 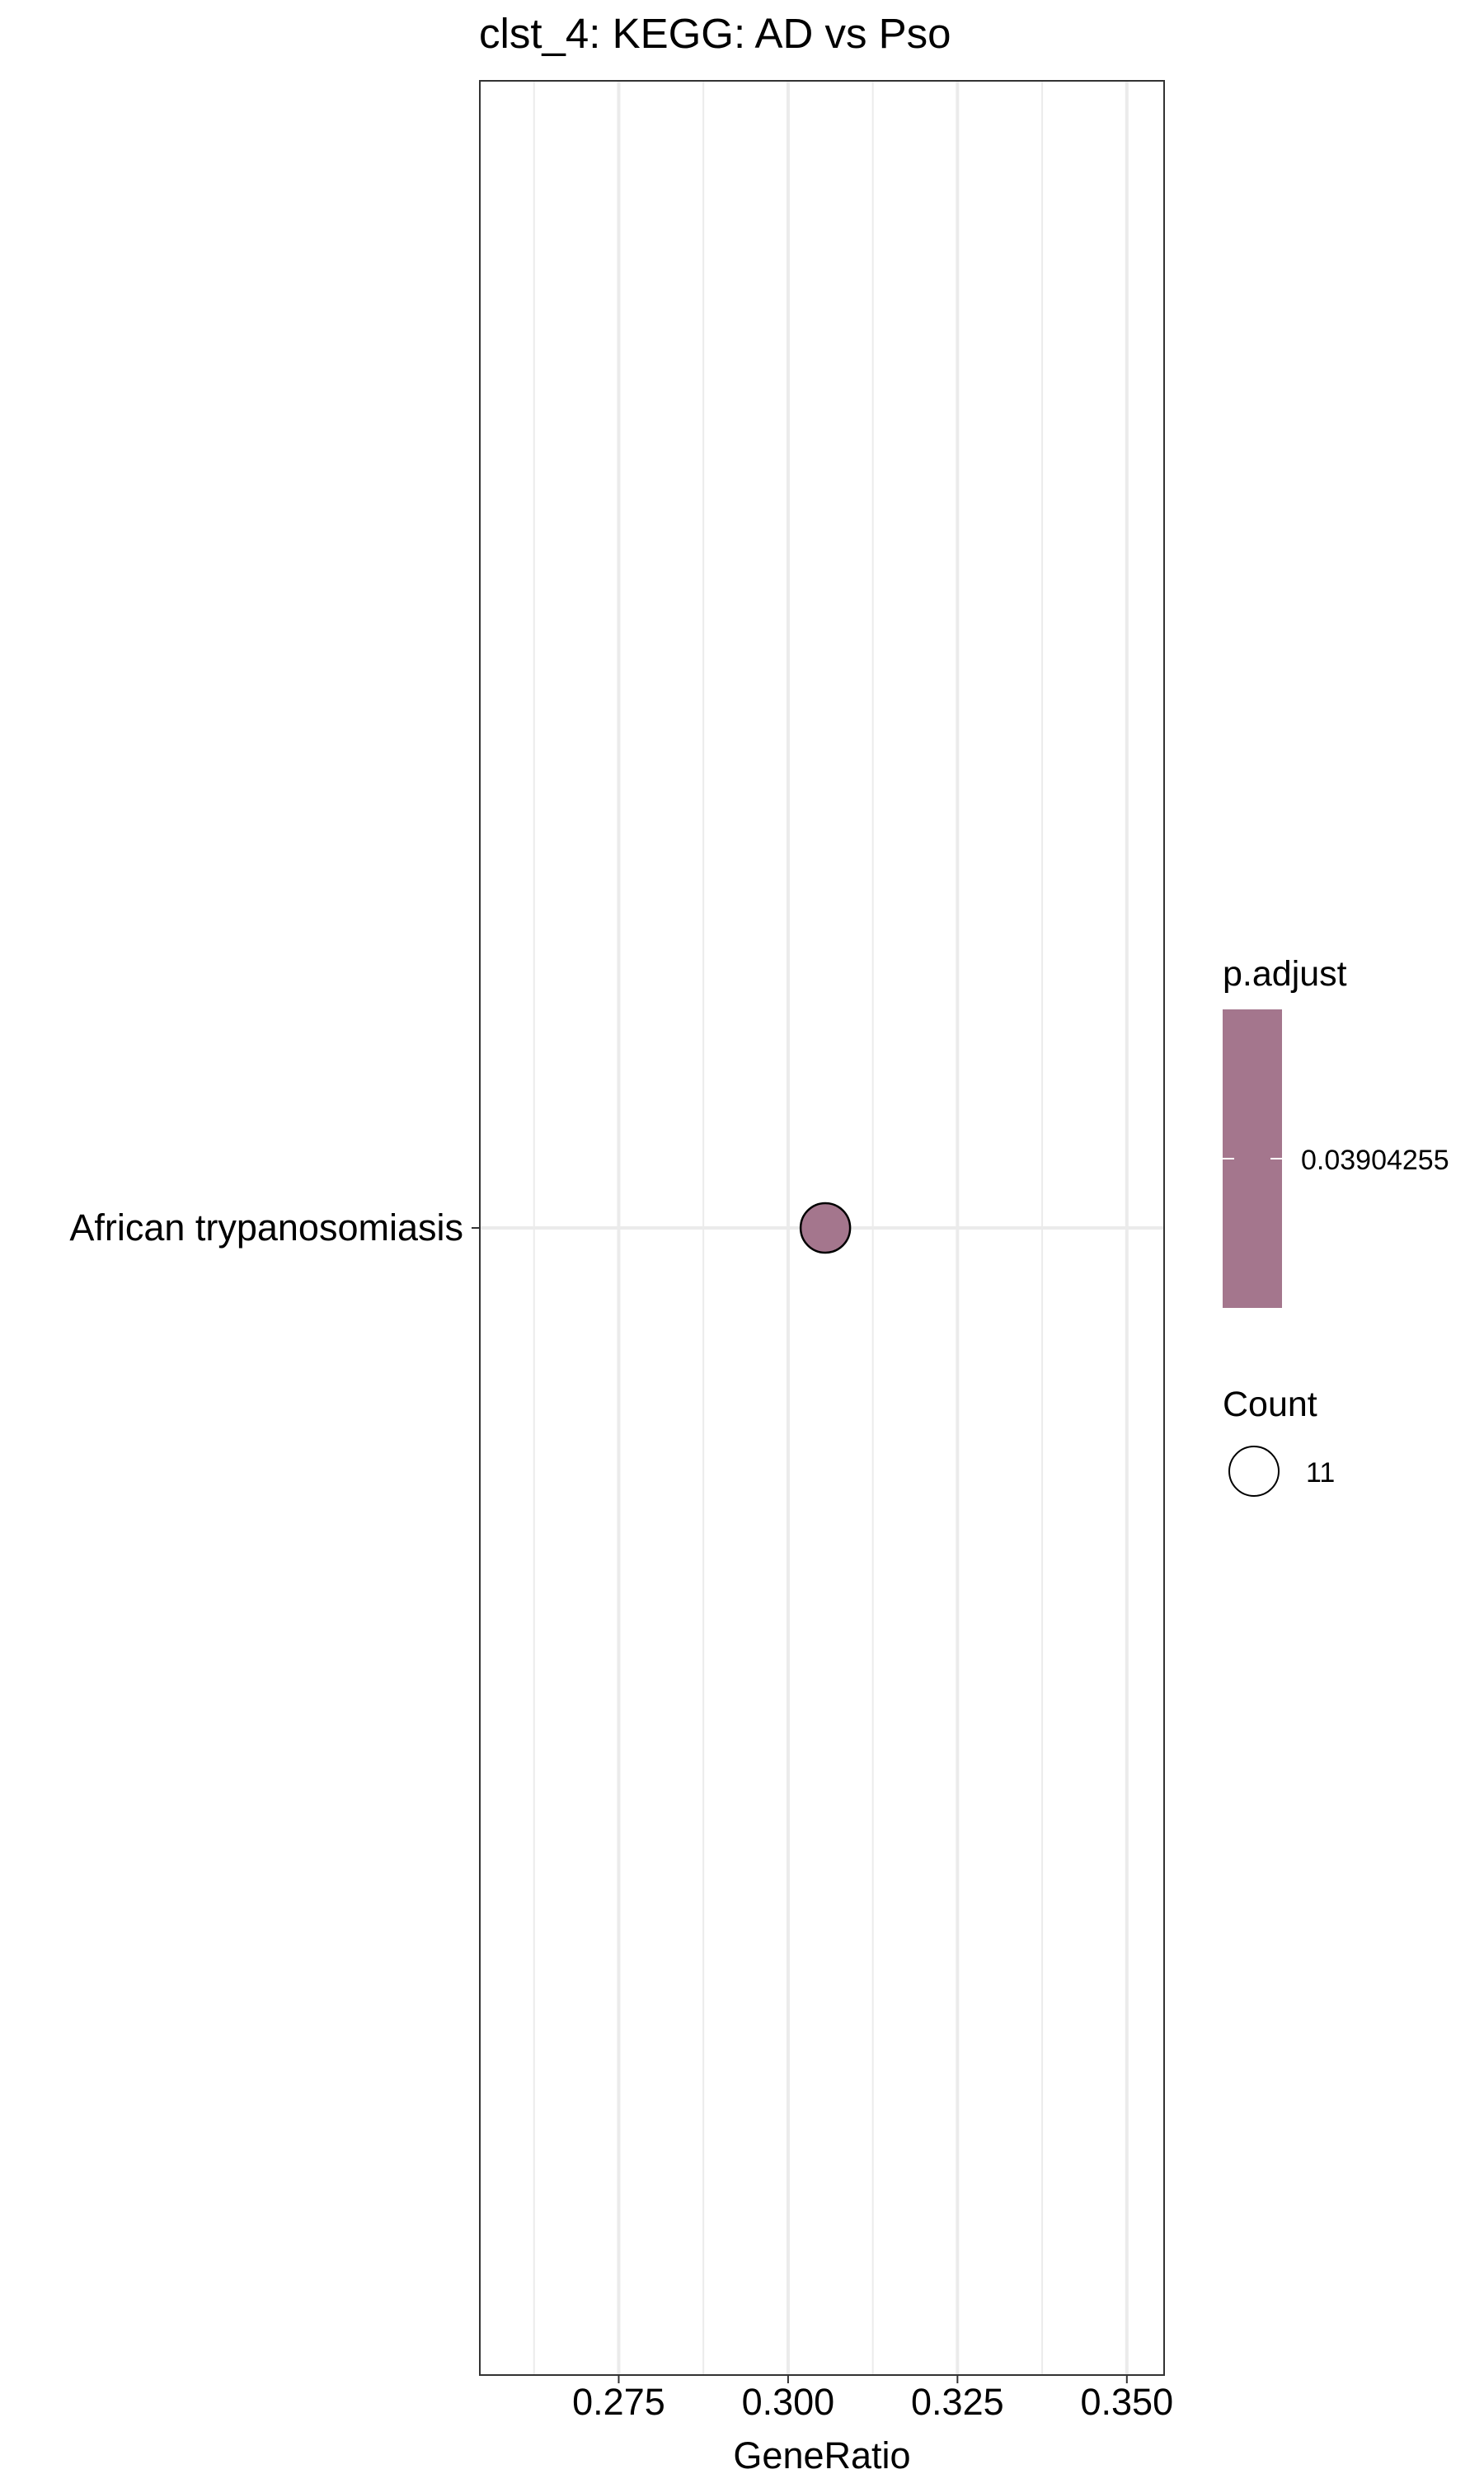 What do you see at coordinates (821, 2454) in the screenshot?
I see `x-axis-title: GeneRatio` at bounding box center [821, 2454].